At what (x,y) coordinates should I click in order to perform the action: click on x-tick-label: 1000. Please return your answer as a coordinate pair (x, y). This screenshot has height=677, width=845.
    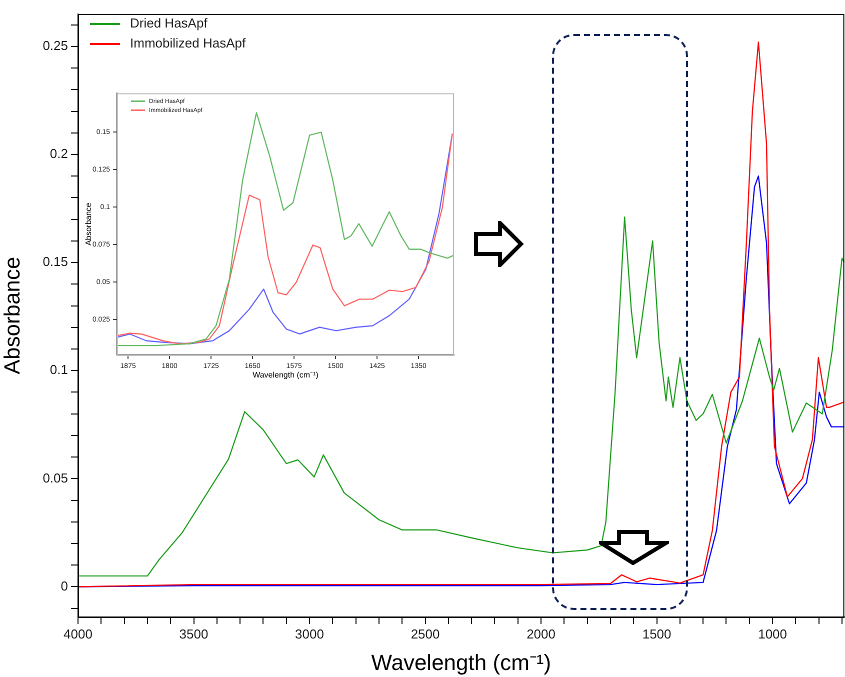
    Looking at the image, I should click on (773, 634).